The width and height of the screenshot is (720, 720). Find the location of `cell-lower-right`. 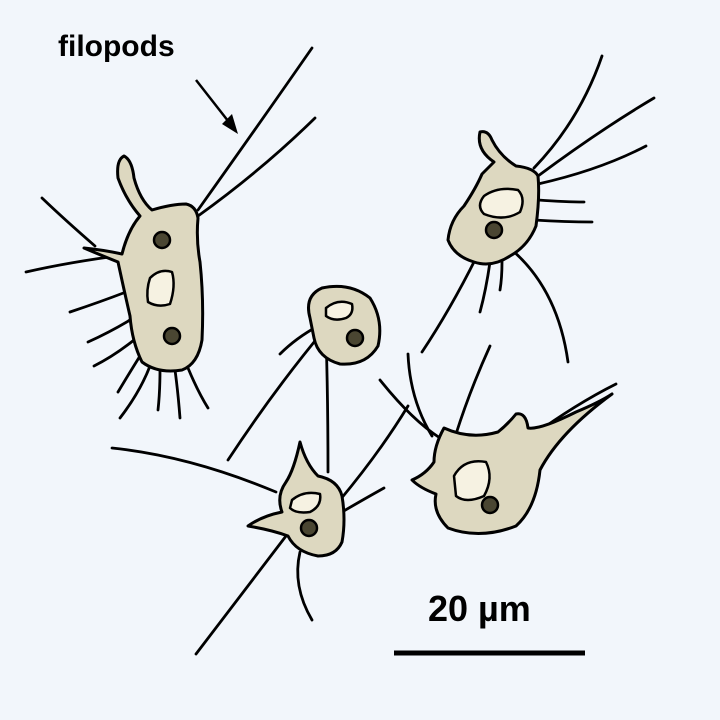

cell-lower-right is located at coordinates (498, 440).